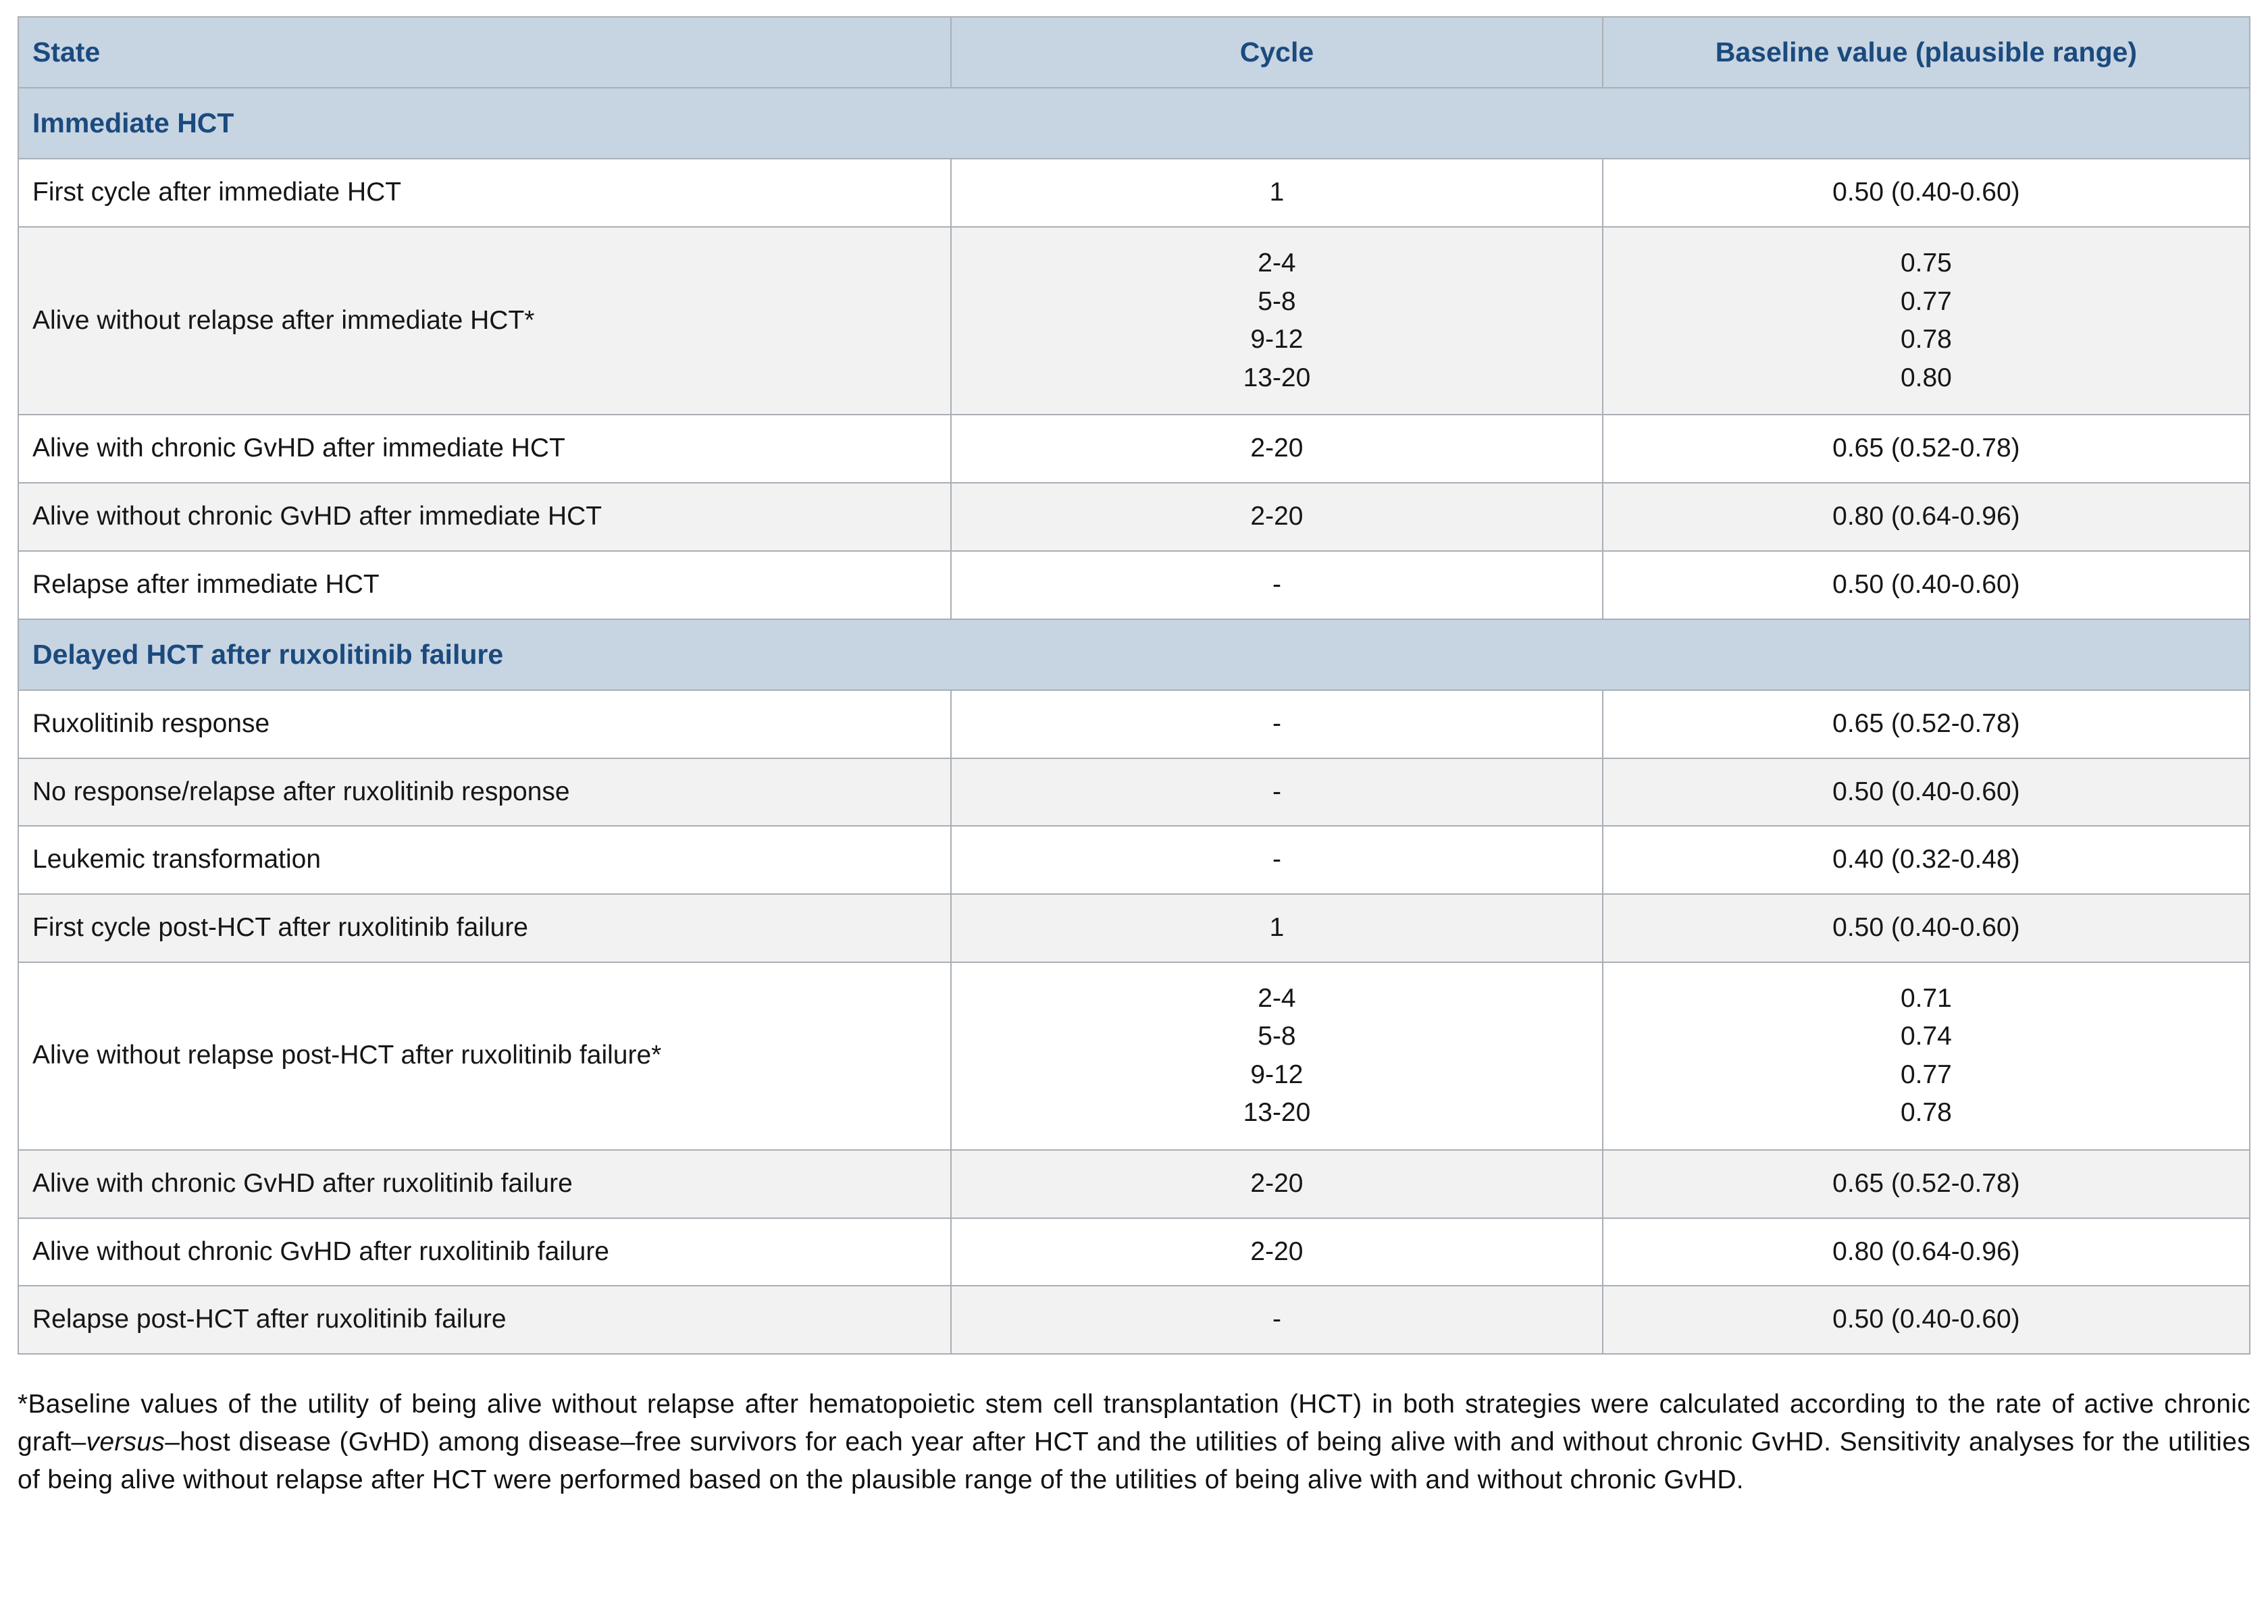  I want to click on column-header-state: State, so click(484, 52).